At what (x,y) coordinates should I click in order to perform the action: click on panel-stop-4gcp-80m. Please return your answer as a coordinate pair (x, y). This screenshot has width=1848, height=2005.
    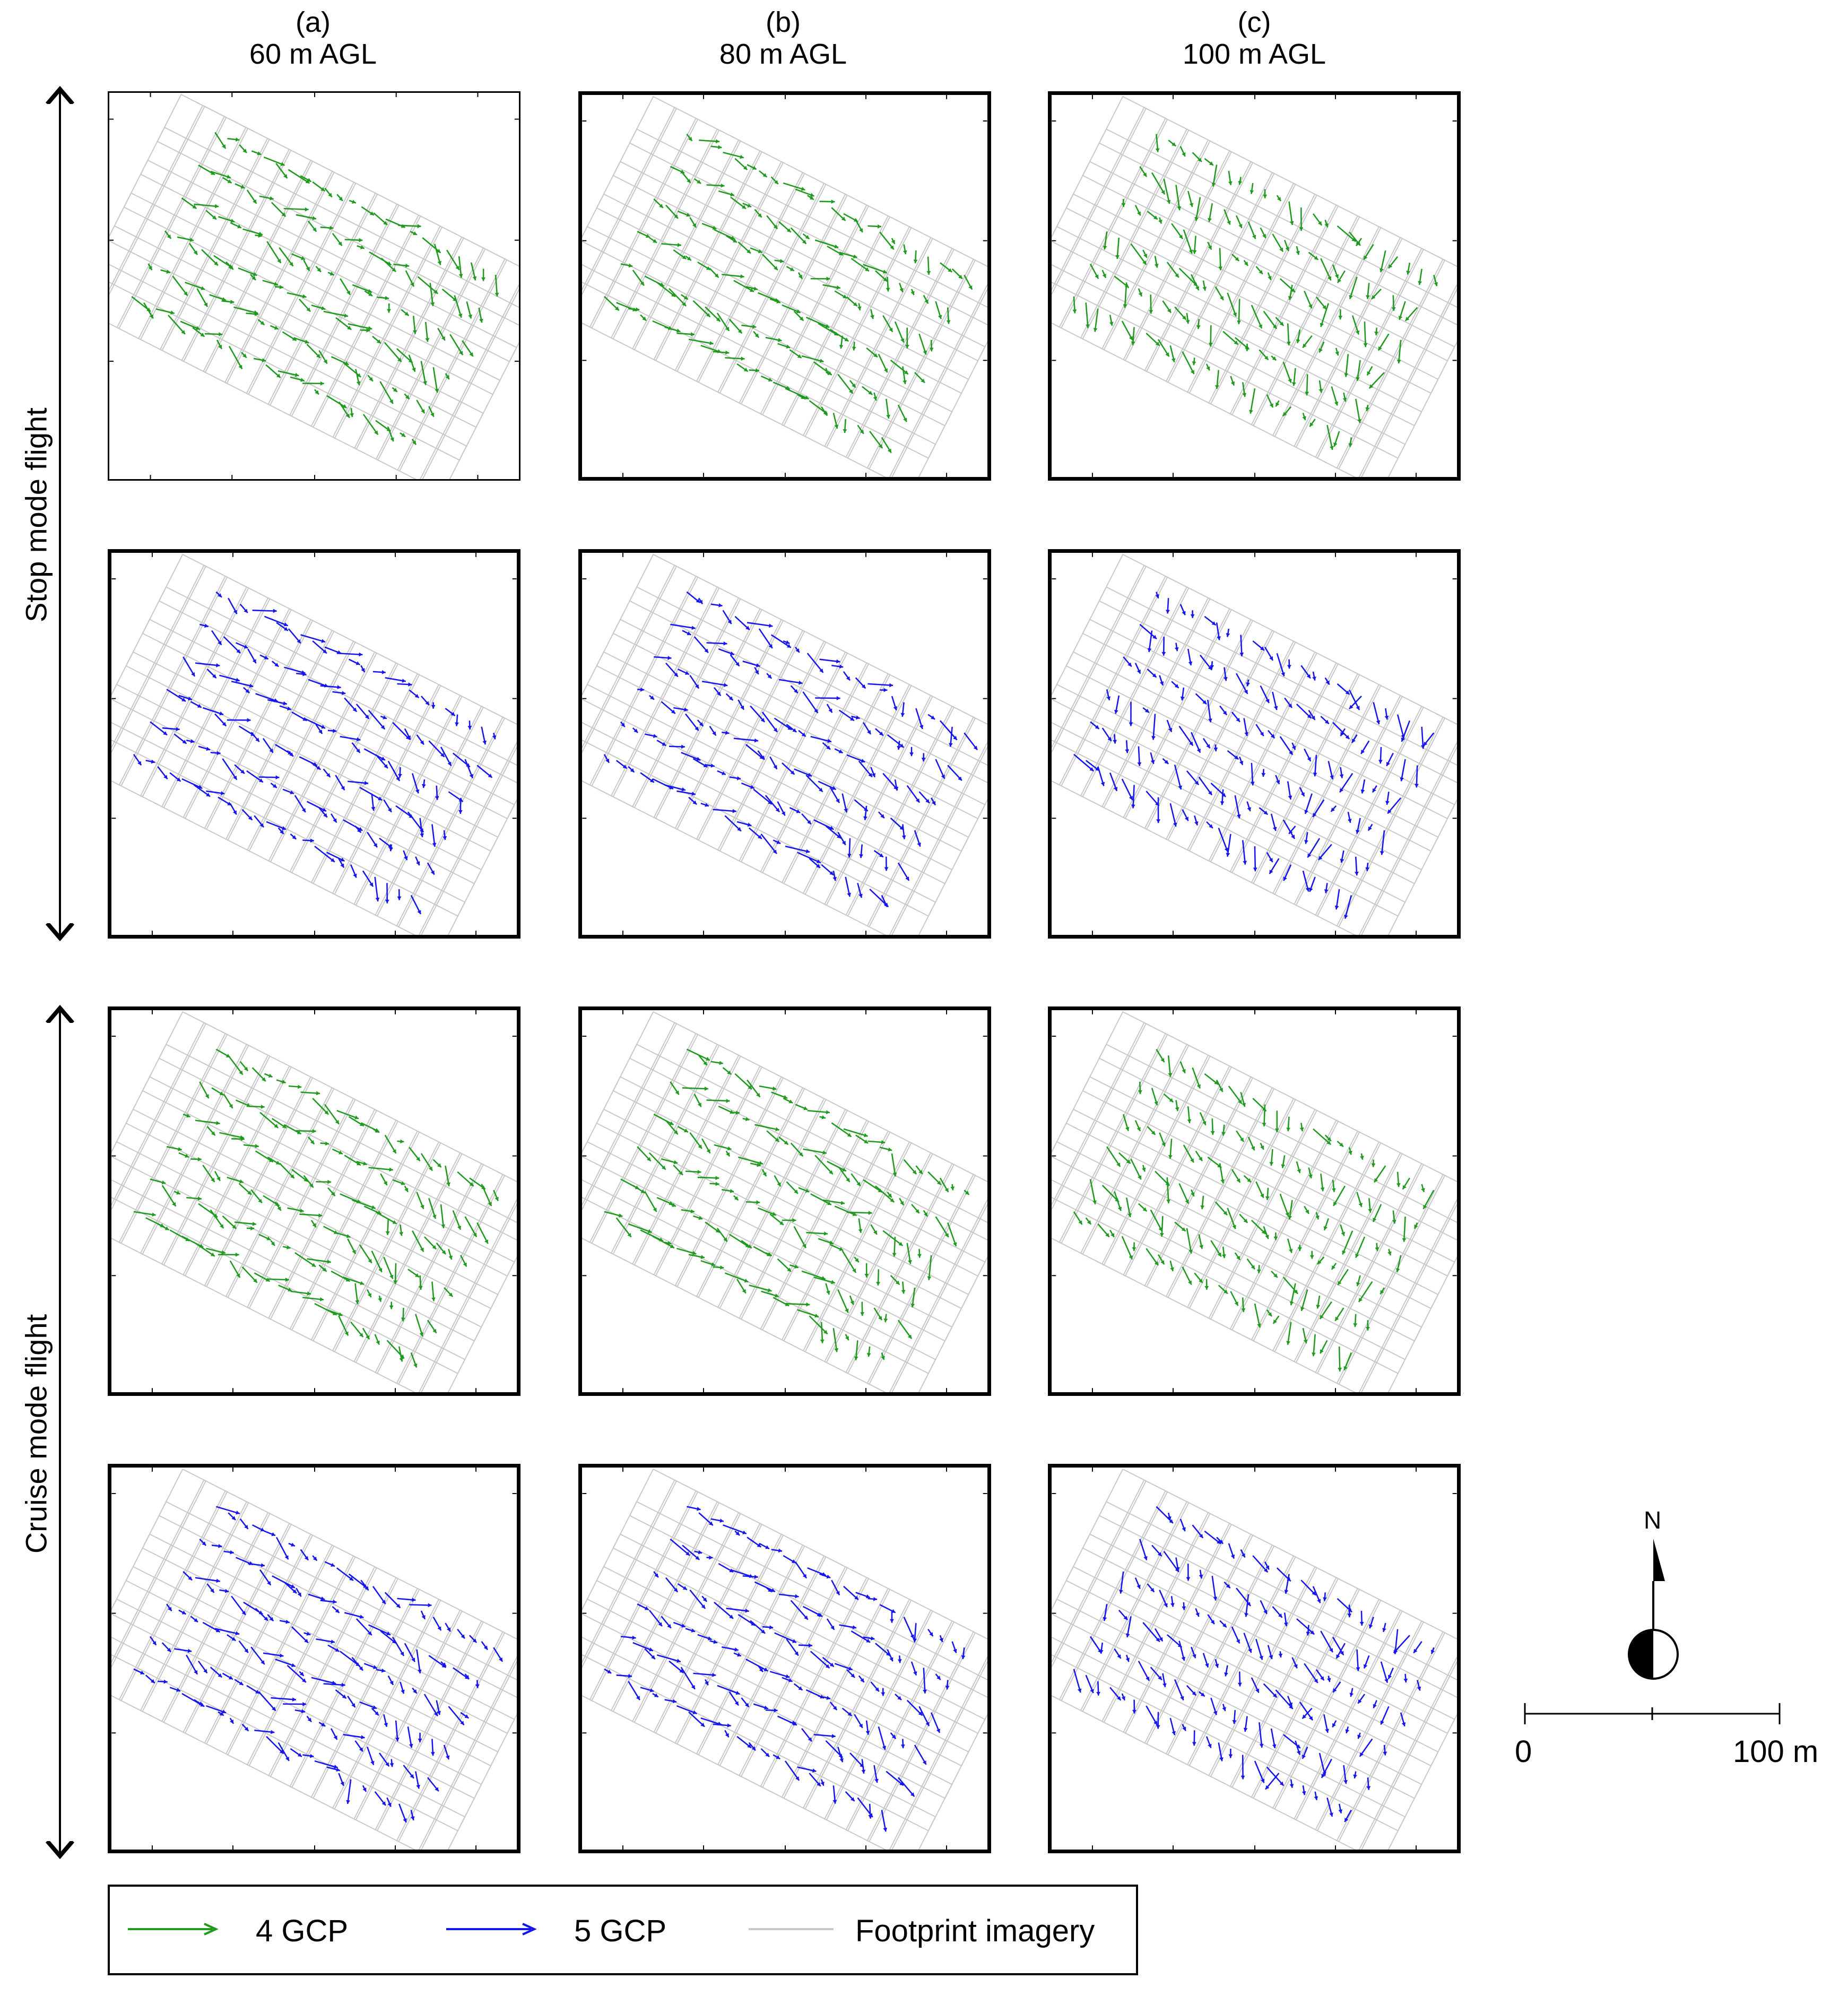
    Looking at the image, I should click on (784, 286).